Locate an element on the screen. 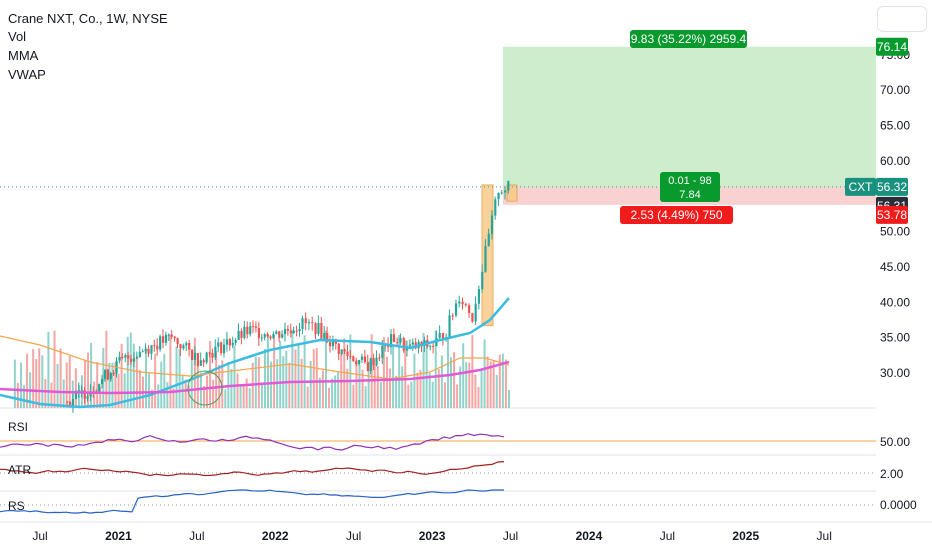 Image resolution: width=932 pixels, height=550 pixels. indicator-mma-label: MMA is located at coordinates (23, 55).